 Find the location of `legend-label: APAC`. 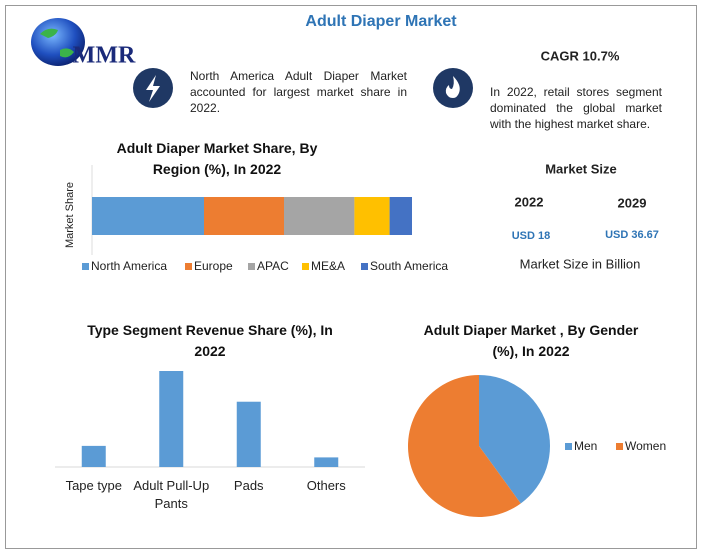

legend-label: APAC is located at coordinates (273, 266).